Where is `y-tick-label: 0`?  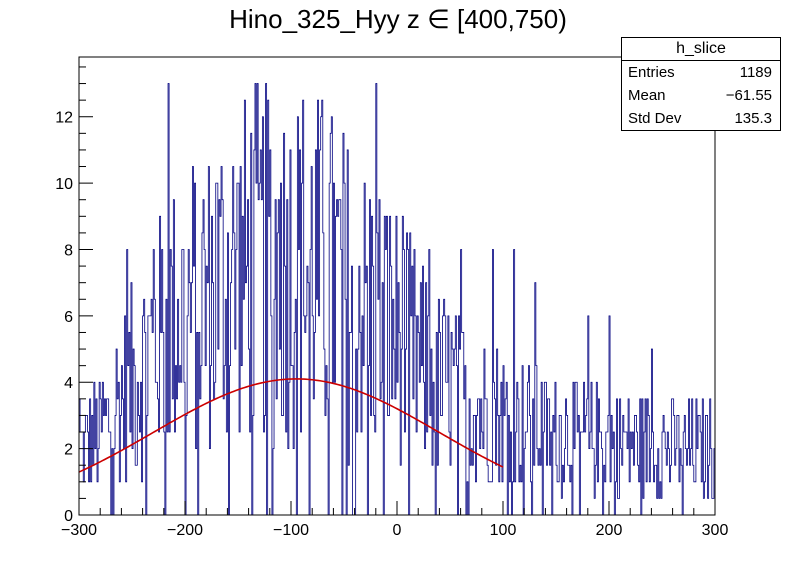 y-tick-label: 0 is located at coordinates (68, 516).